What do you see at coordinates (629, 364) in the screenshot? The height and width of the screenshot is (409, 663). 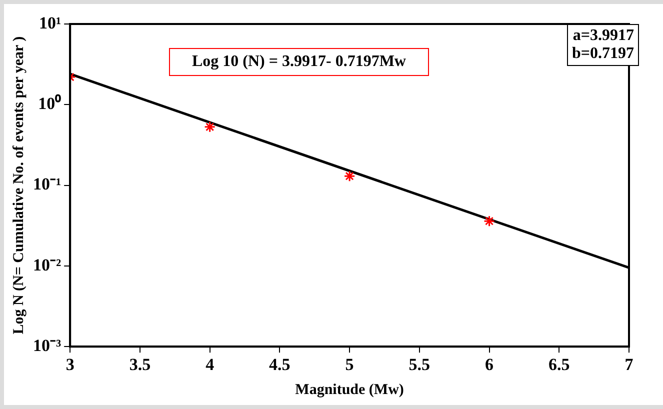 I see `x-tick-label: 7` at bounding box center [629, 364].